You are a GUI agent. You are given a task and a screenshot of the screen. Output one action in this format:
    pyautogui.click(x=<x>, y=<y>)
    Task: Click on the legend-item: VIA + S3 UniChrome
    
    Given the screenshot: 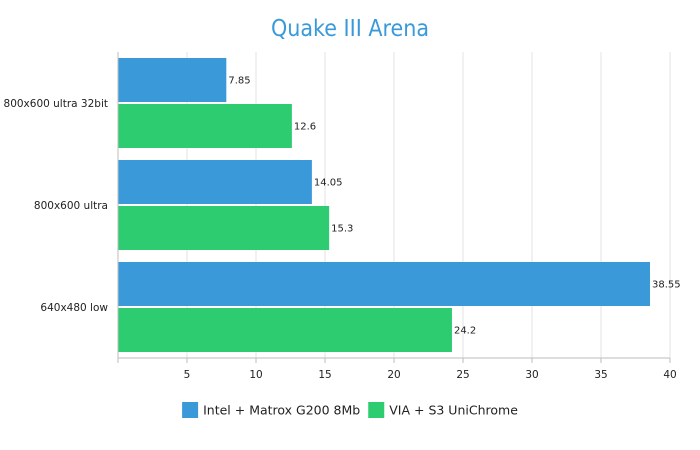 What is the action you would take?
    pyautogui.click(x=443, y=410)
    